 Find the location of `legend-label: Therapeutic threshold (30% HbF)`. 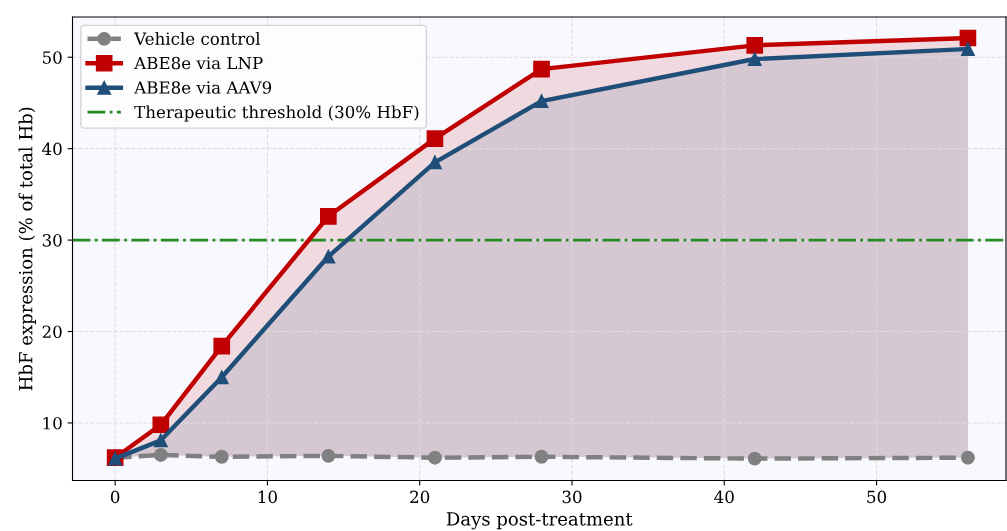

legend-label: Therapeutic threshold (30% HbF) is located at coordinates (276, 113).